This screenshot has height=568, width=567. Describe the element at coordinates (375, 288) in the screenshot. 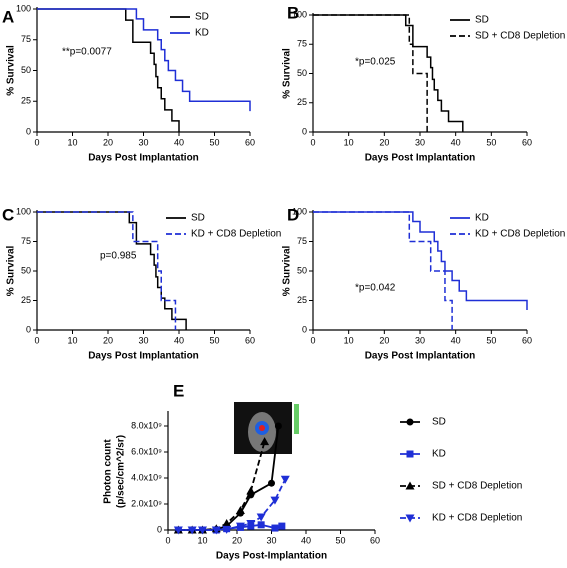

I see `annotation: *p=0.042` at that location.